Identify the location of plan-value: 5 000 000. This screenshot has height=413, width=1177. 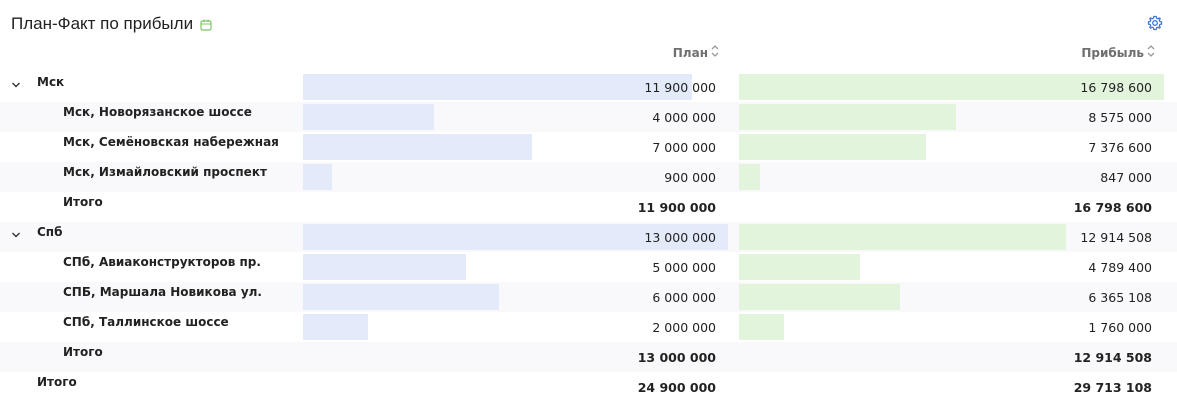
(684, 267).